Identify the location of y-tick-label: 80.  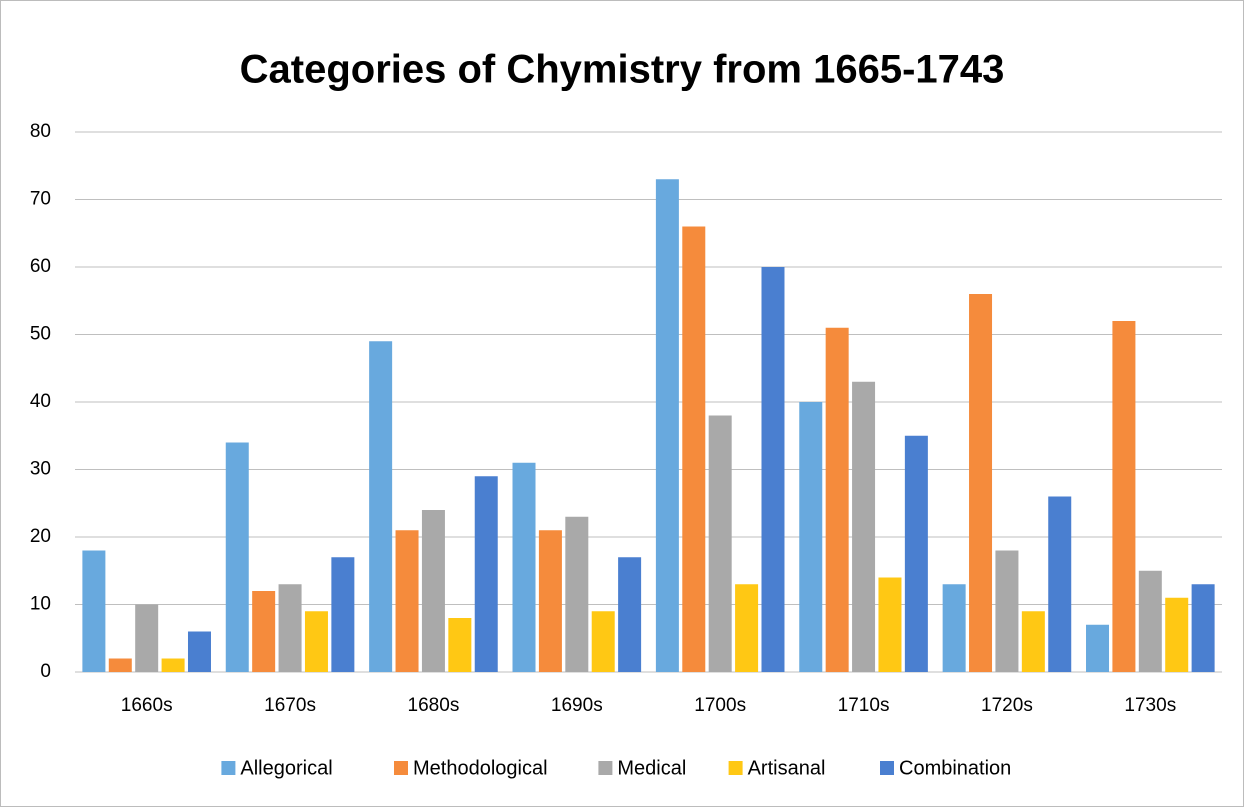
(40, 131).